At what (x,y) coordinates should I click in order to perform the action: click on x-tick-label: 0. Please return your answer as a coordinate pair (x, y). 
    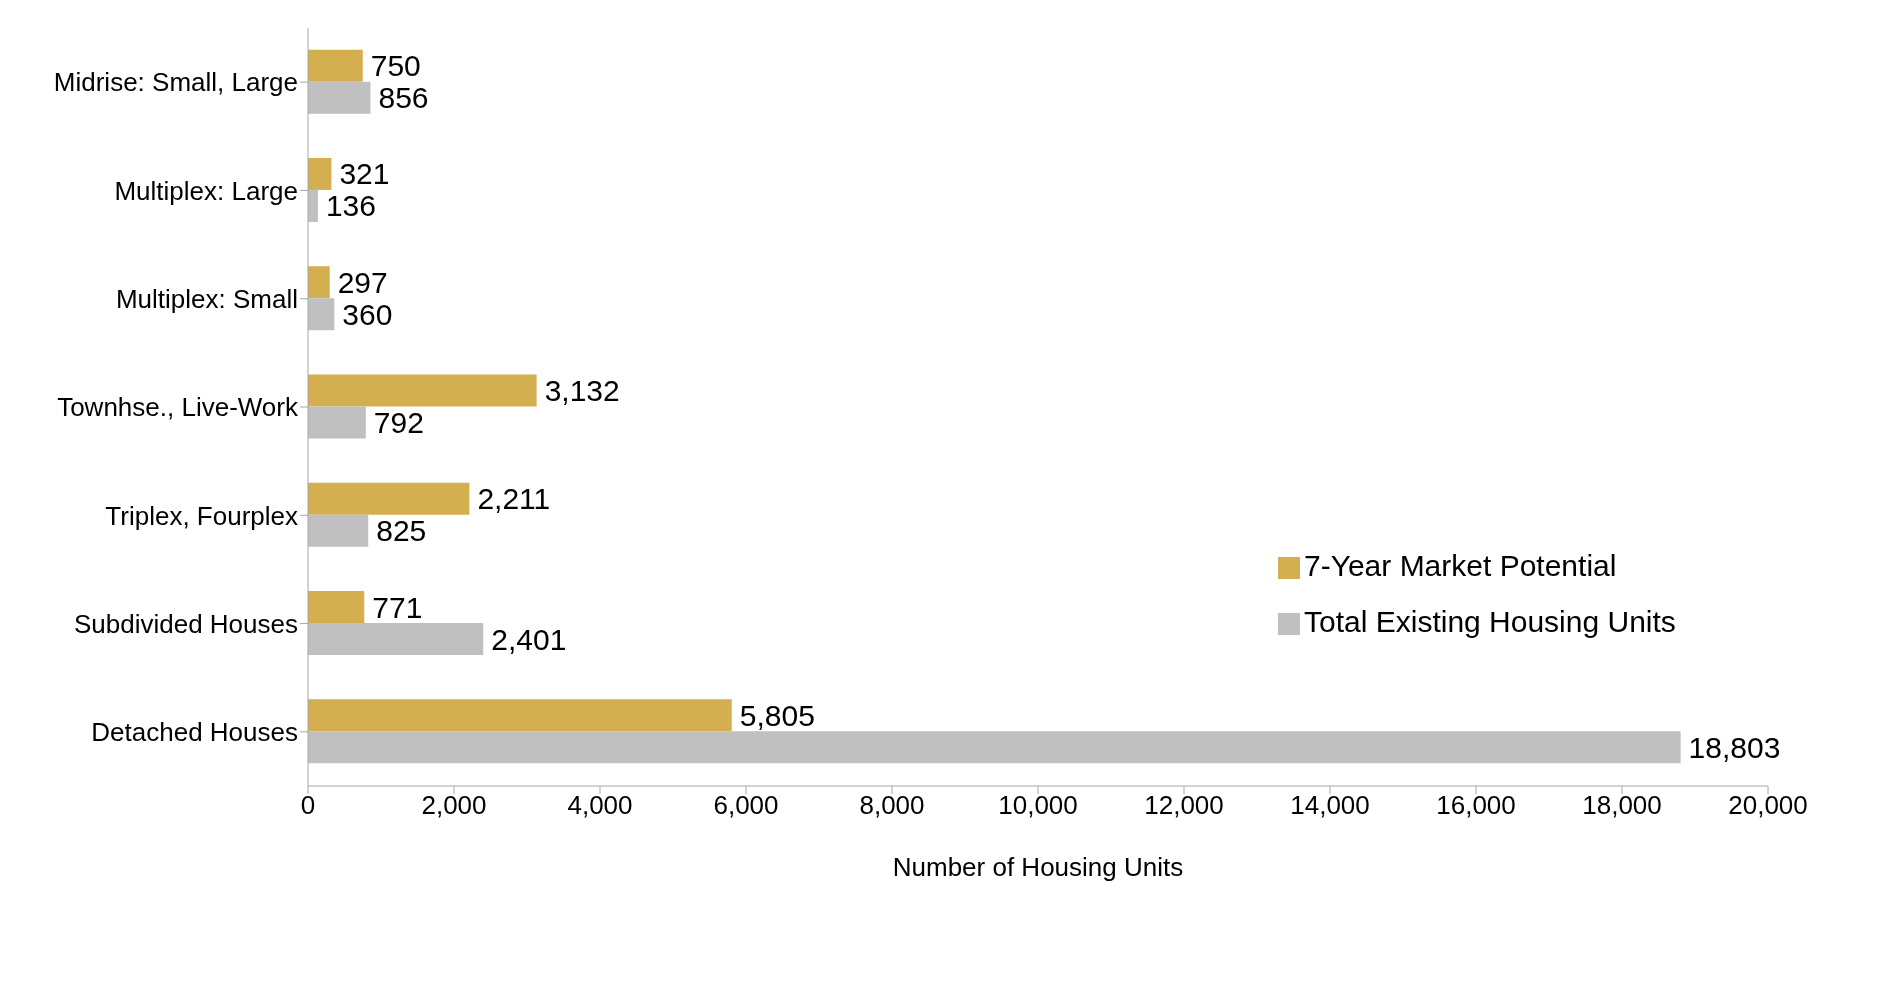
    Looking at the image, I should click on (308, 805).